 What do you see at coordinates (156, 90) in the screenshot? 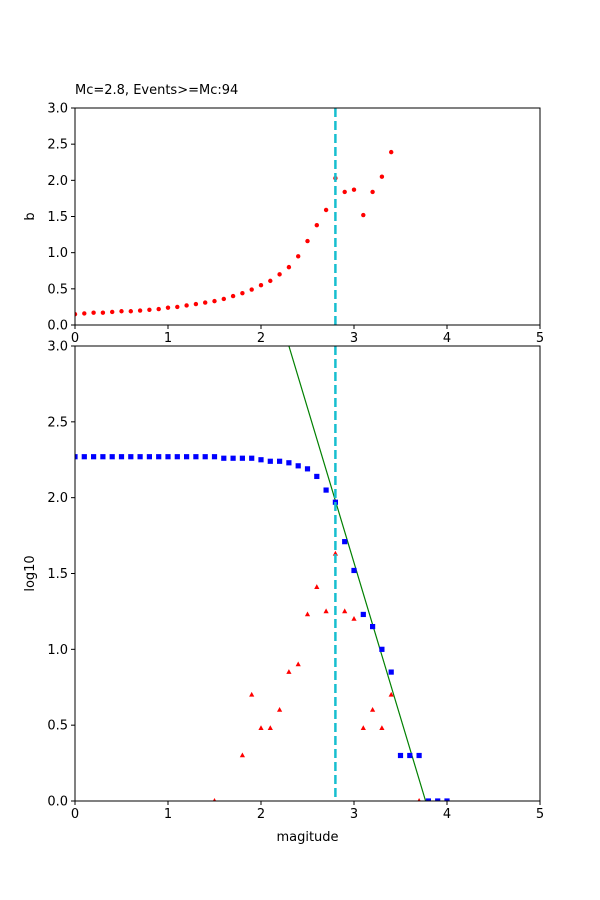
I see `figure-title: Mc=2.8, Events>=Mc:94` at bounding box center [156, 90].